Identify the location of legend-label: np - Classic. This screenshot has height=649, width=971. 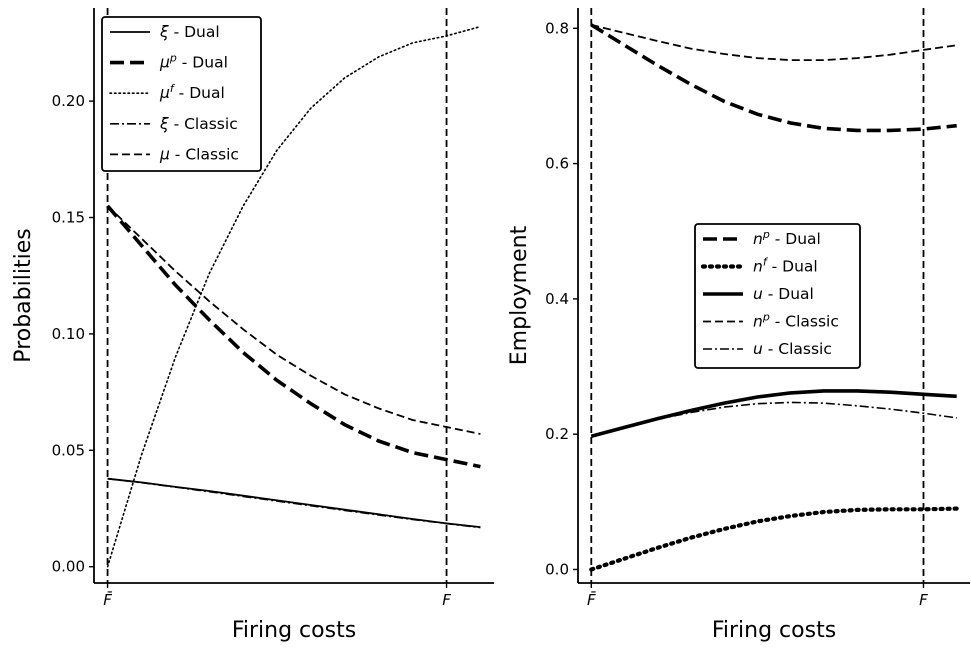
(796, 321).